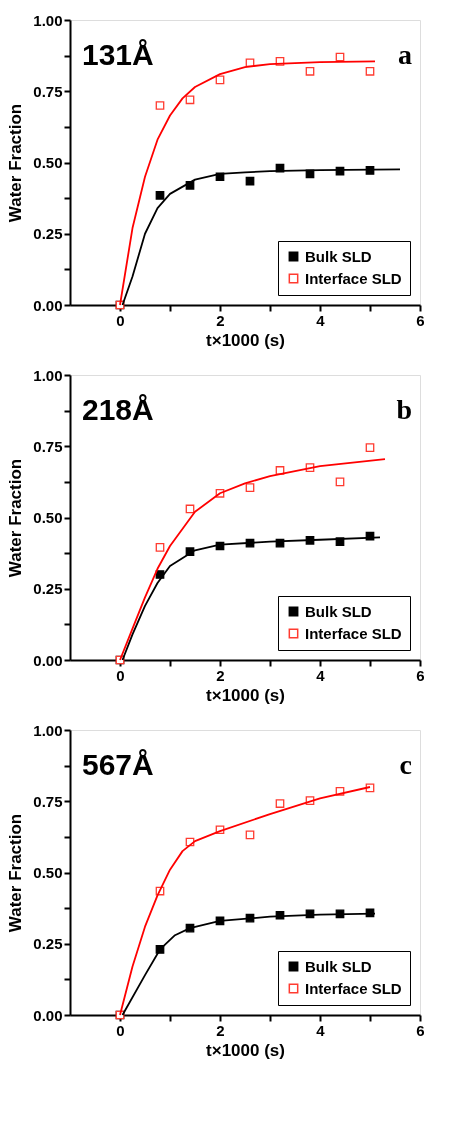 The height and width of the screenshot is (1129, 452). I want to click on annotation: 131Å, so click(118, 54).